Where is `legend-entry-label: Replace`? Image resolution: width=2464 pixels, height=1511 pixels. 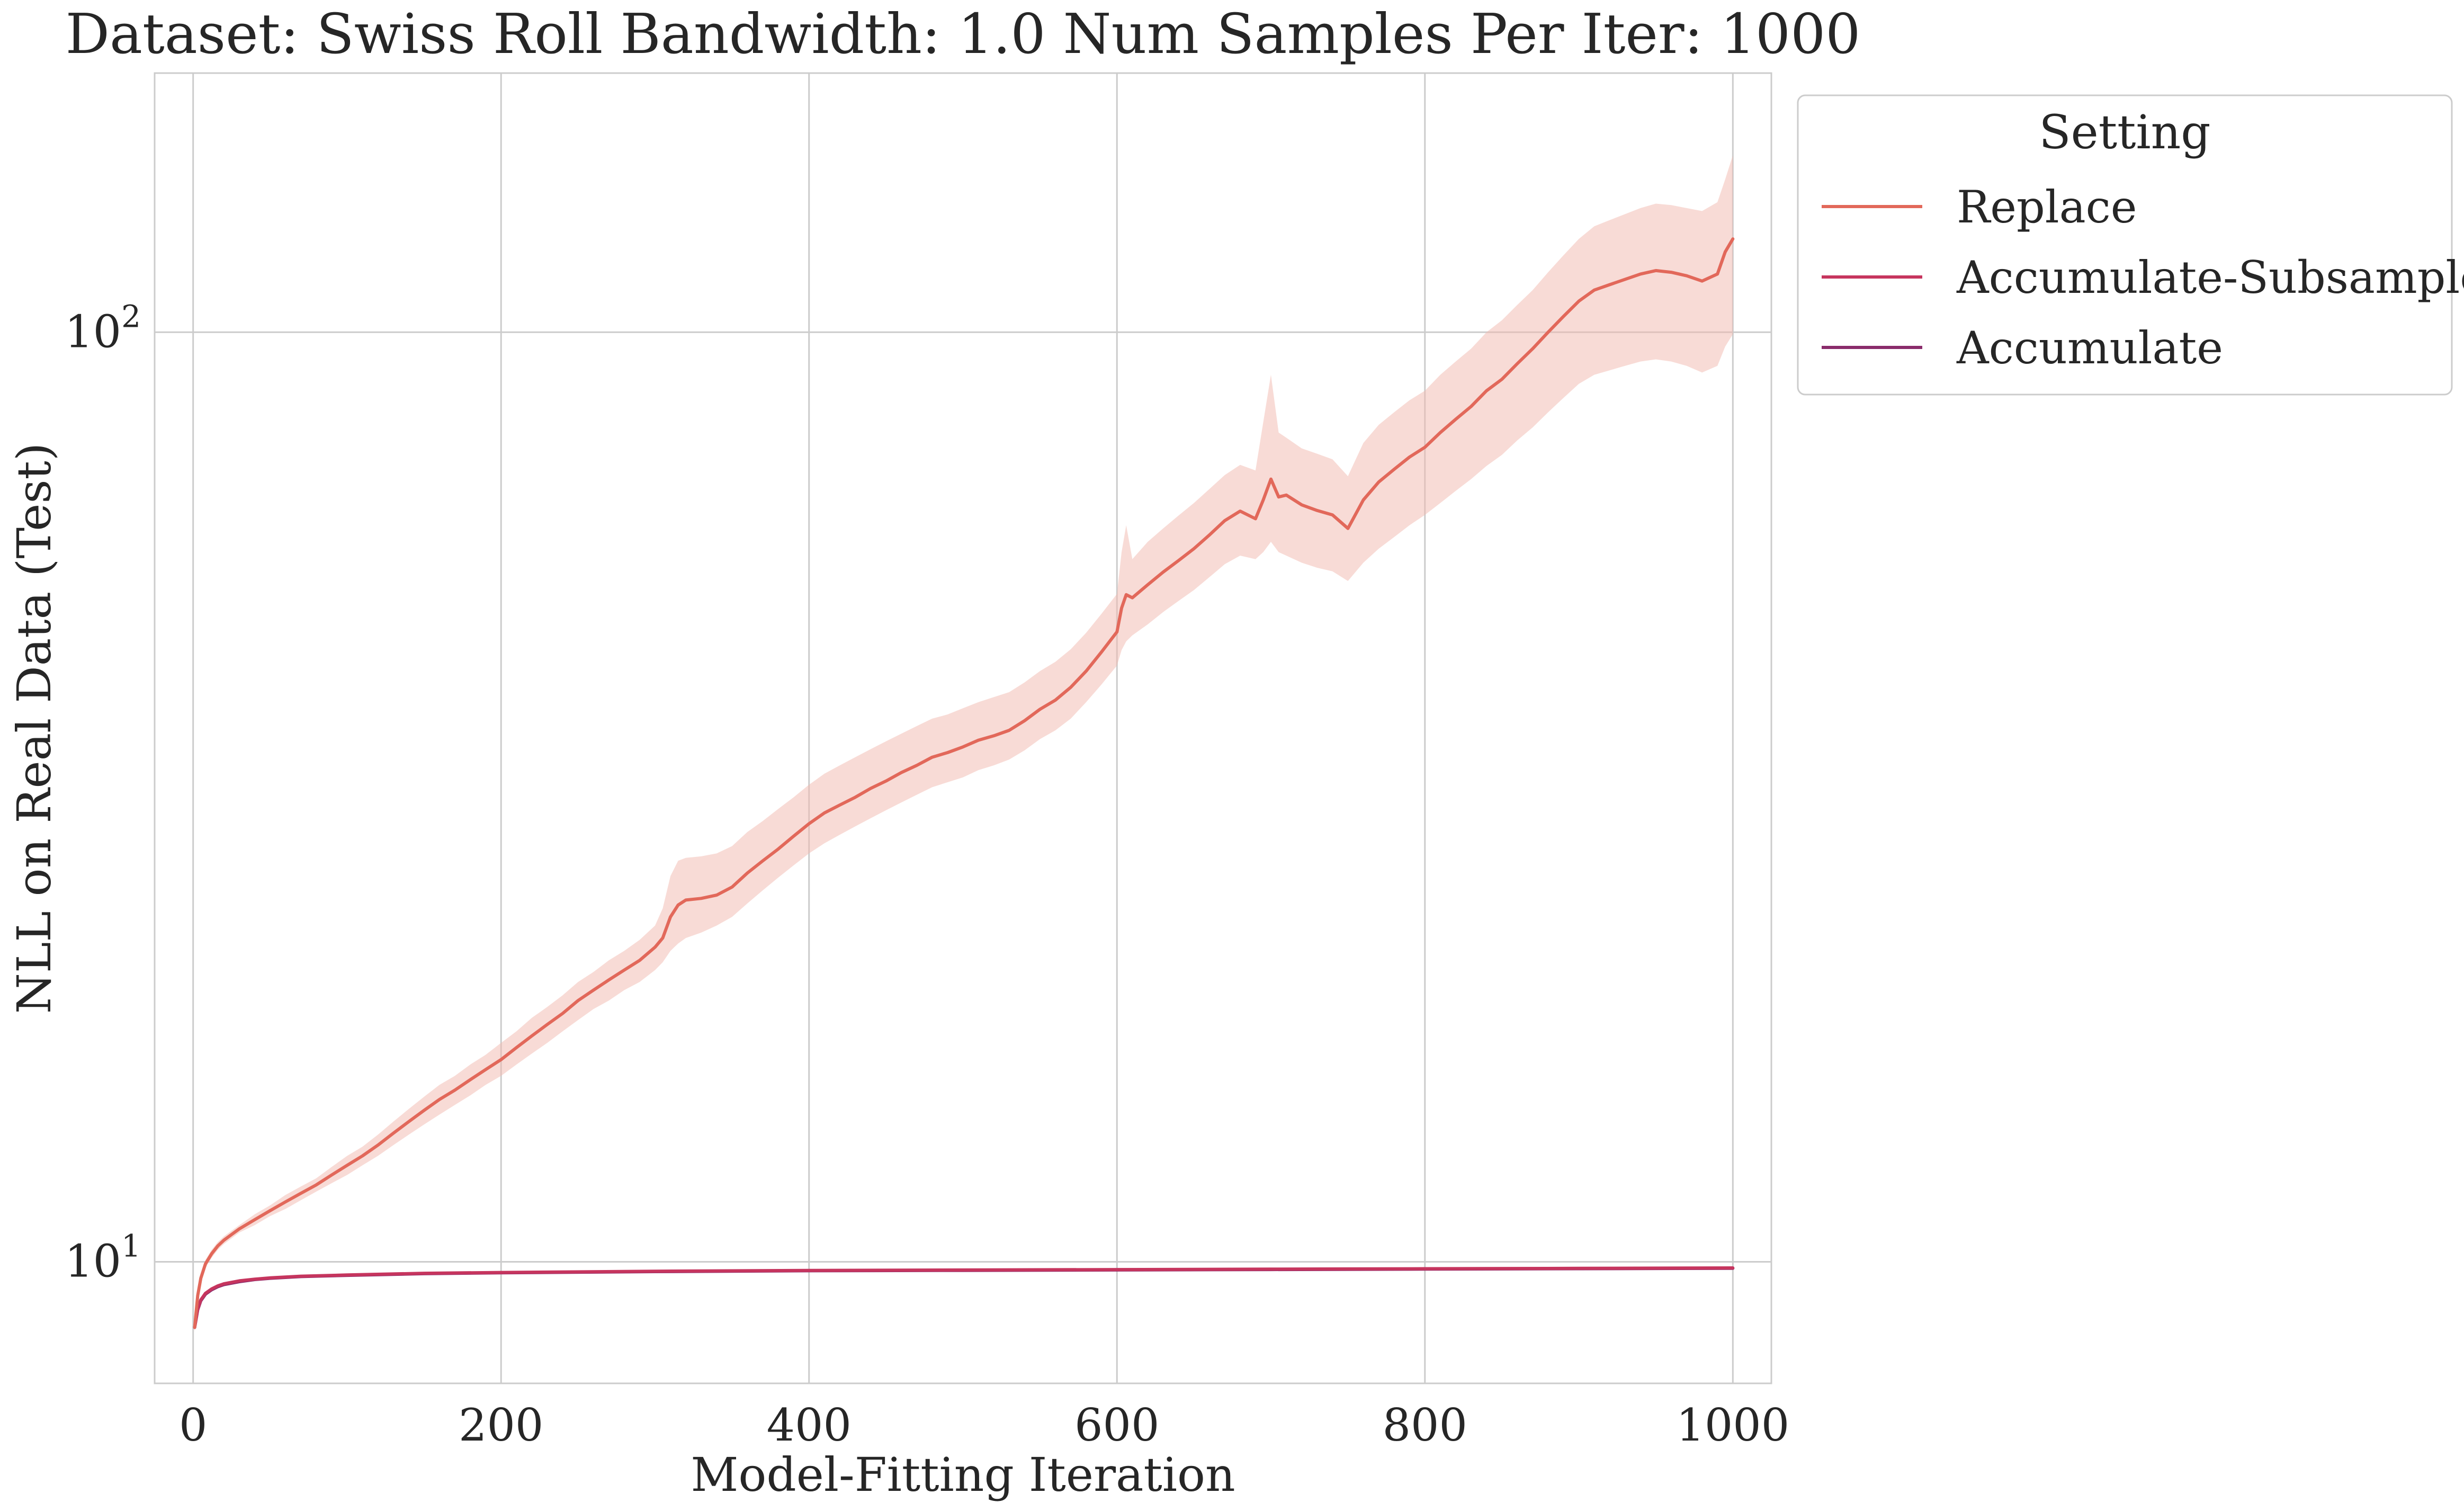
legend-entry-label: Replace is located at coordinates (2047, 207).